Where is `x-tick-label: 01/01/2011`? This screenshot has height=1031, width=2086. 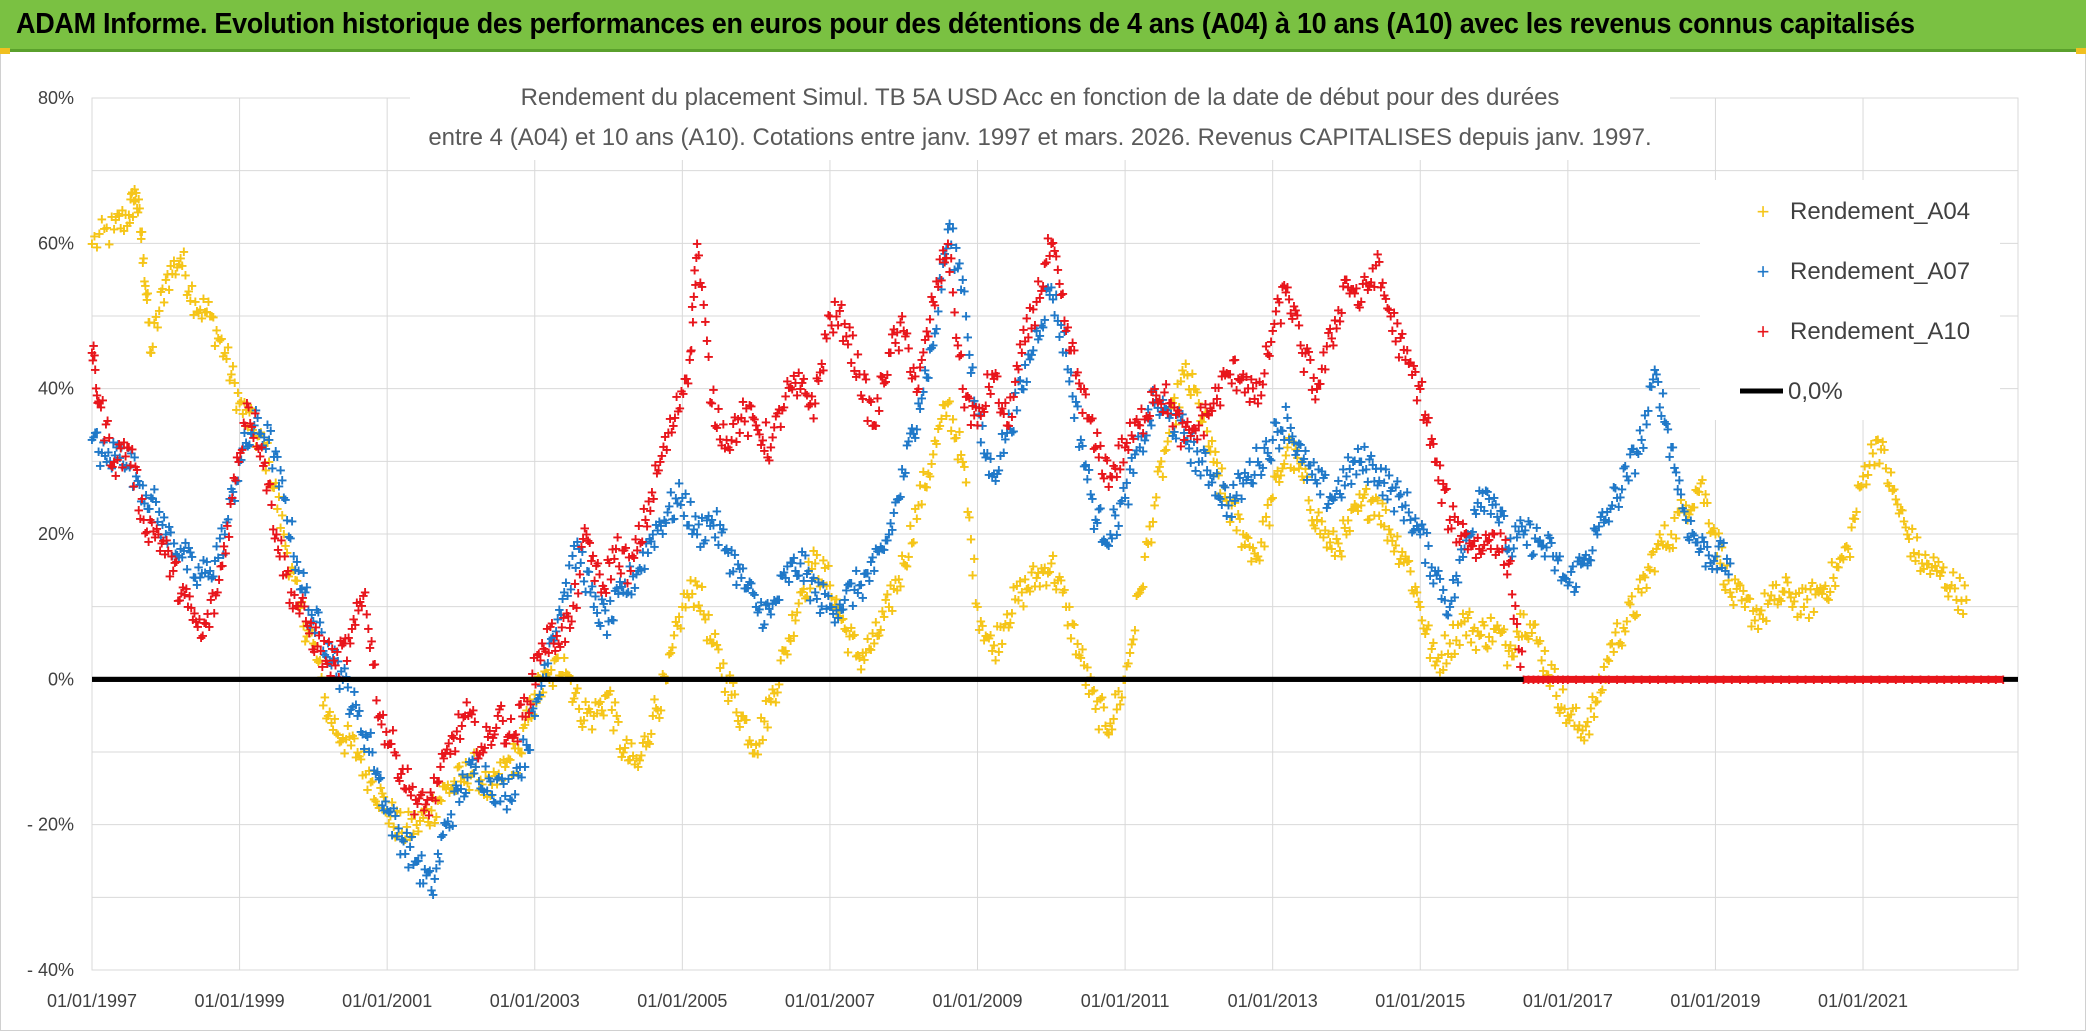
x-tick-label: 01/01/2011 is located at coordinates (1125, 1001).